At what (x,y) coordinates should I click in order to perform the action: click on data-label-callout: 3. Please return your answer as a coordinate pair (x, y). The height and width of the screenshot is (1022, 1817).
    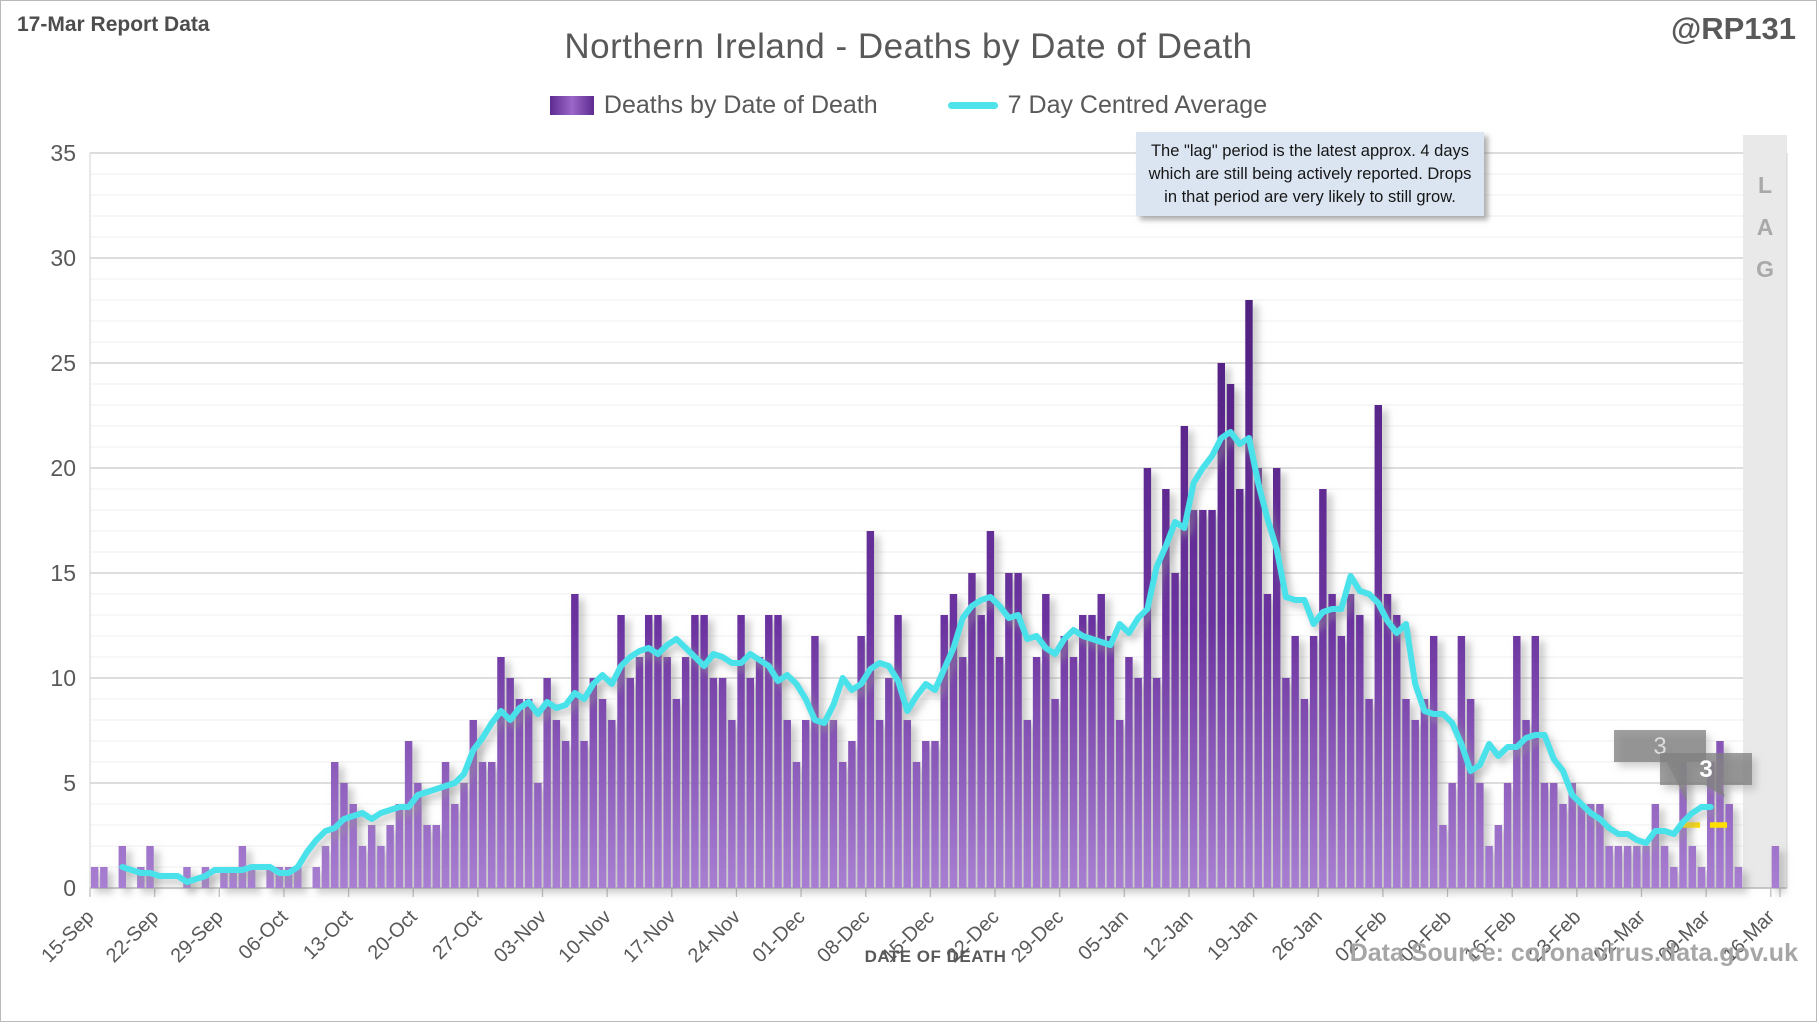
    Looking at the image, I should click on (1706, 775).